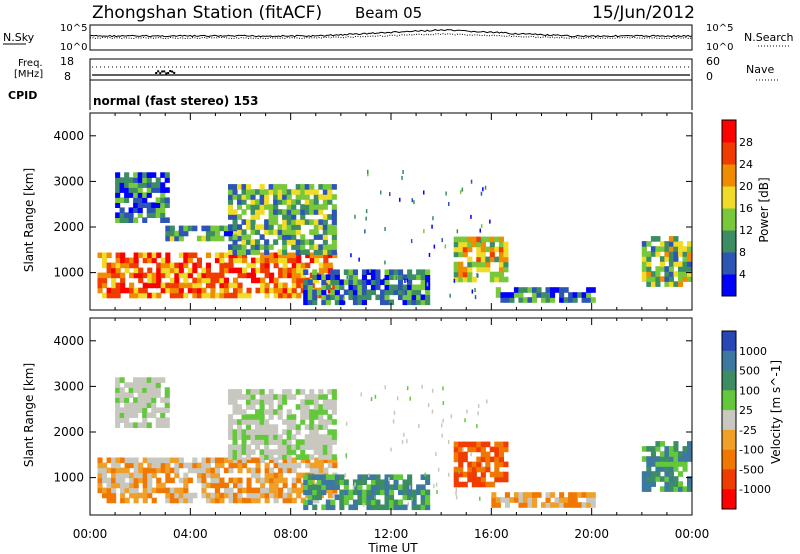 Image resolution: width=800 pixels, height=554 pixels. I want to click on freq-tick-bottom: 8, so click(67, 76).